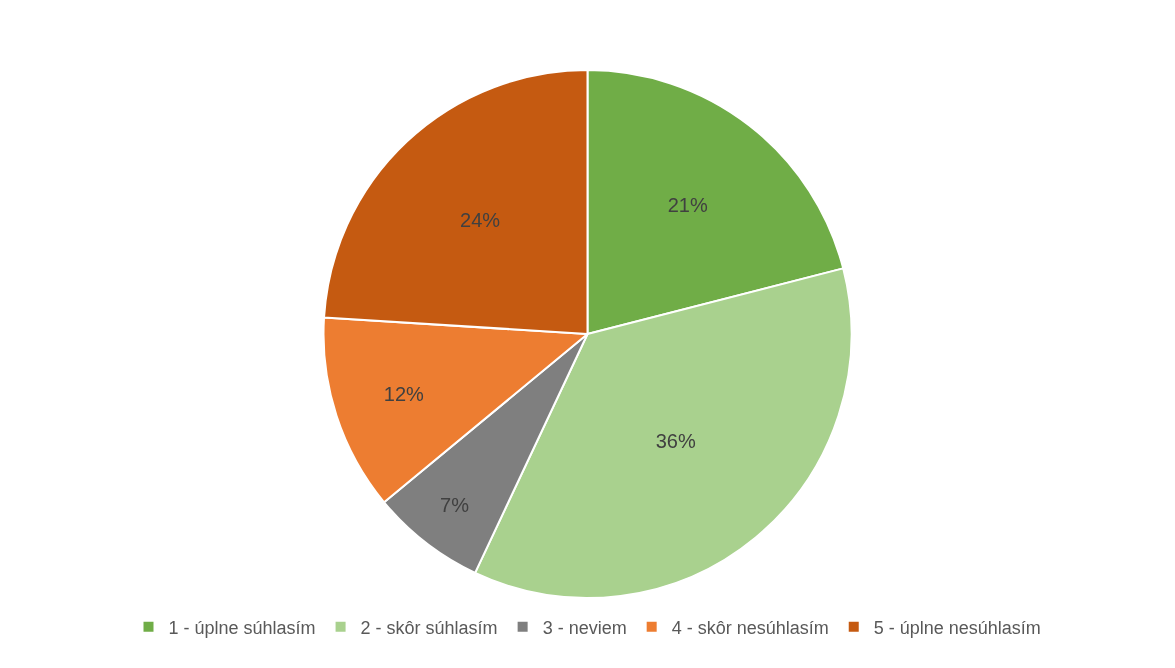 This screenshot has width=1175, height=668. Describe the element at coordinates (675, 440) in the screenshot. I see `data-label: 36%` at that location.